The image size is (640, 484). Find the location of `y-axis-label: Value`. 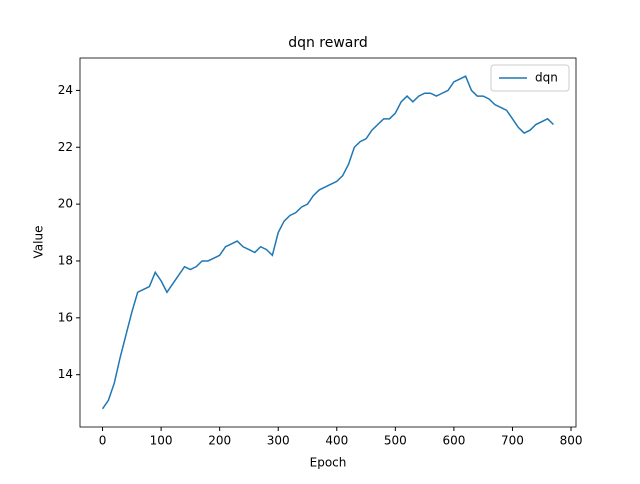

y-axis-label: Value is located at coordinates (39, 242).